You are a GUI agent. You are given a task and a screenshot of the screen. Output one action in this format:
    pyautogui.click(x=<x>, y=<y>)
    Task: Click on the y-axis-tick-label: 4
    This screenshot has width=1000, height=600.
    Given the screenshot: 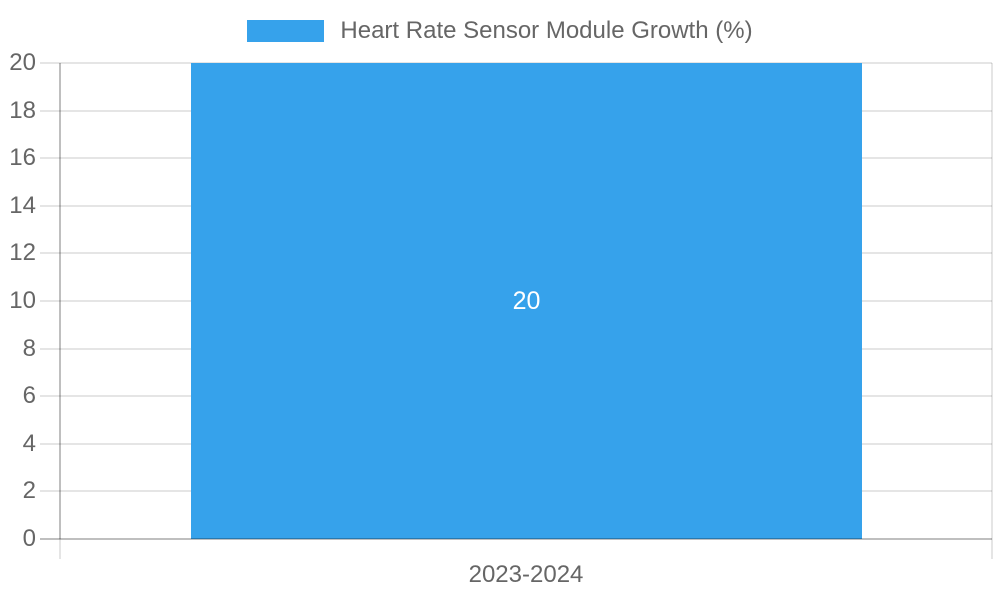 What is the action you would take?
    pyautogui.click(x=29, y=443)
    